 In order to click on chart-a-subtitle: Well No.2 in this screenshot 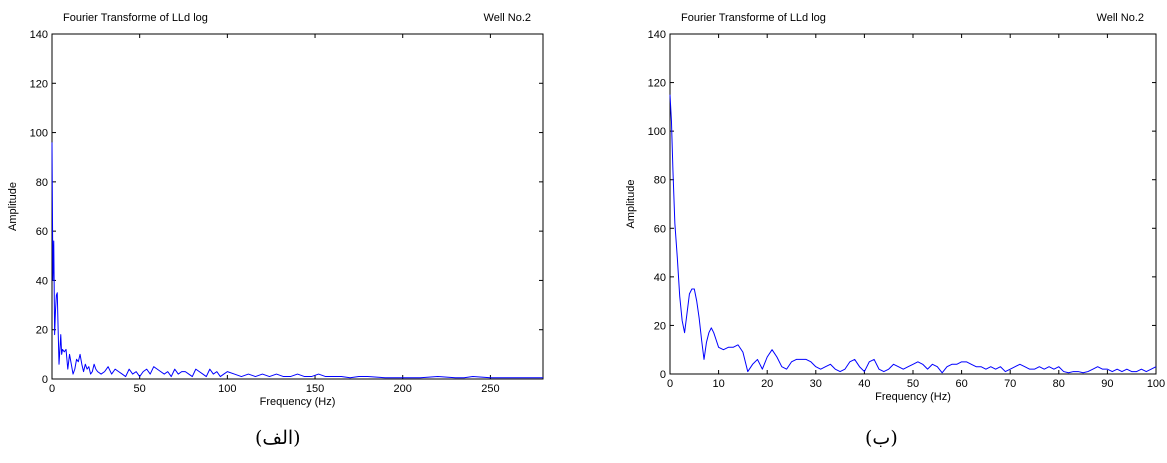, I will do `click(507, 18)`.